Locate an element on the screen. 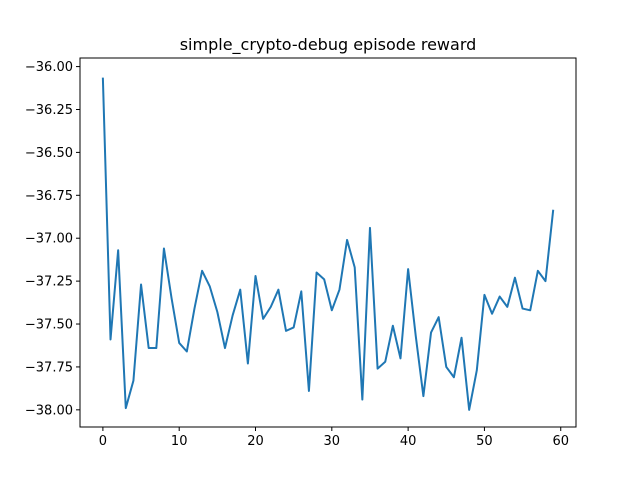 This screenshot has width=640, height=480. x-tick-label: 20 is located at coordinates (255, 441).